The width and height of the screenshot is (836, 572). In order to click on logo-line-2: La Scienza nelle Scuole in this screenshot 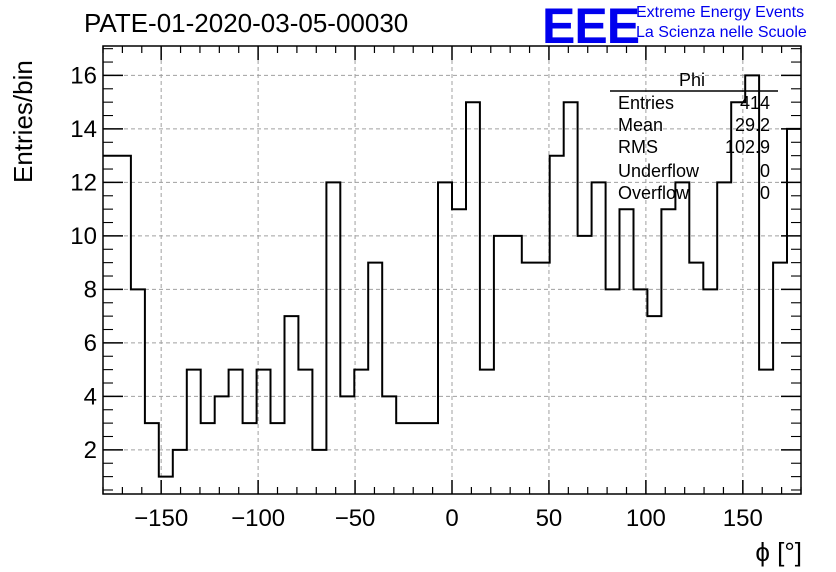, I will do `click(721, 32)`.